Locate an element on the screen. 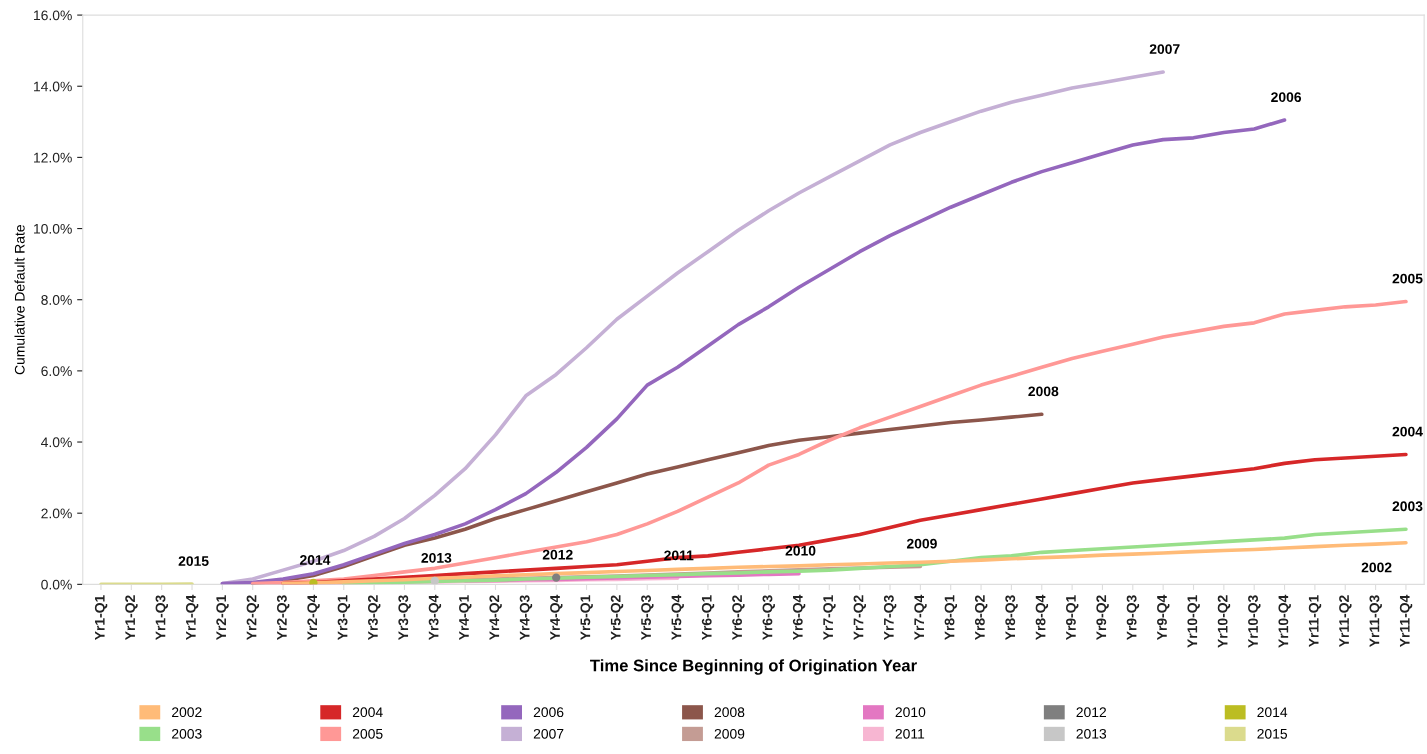  text: 2008 is located at coordinates (1043, 391).